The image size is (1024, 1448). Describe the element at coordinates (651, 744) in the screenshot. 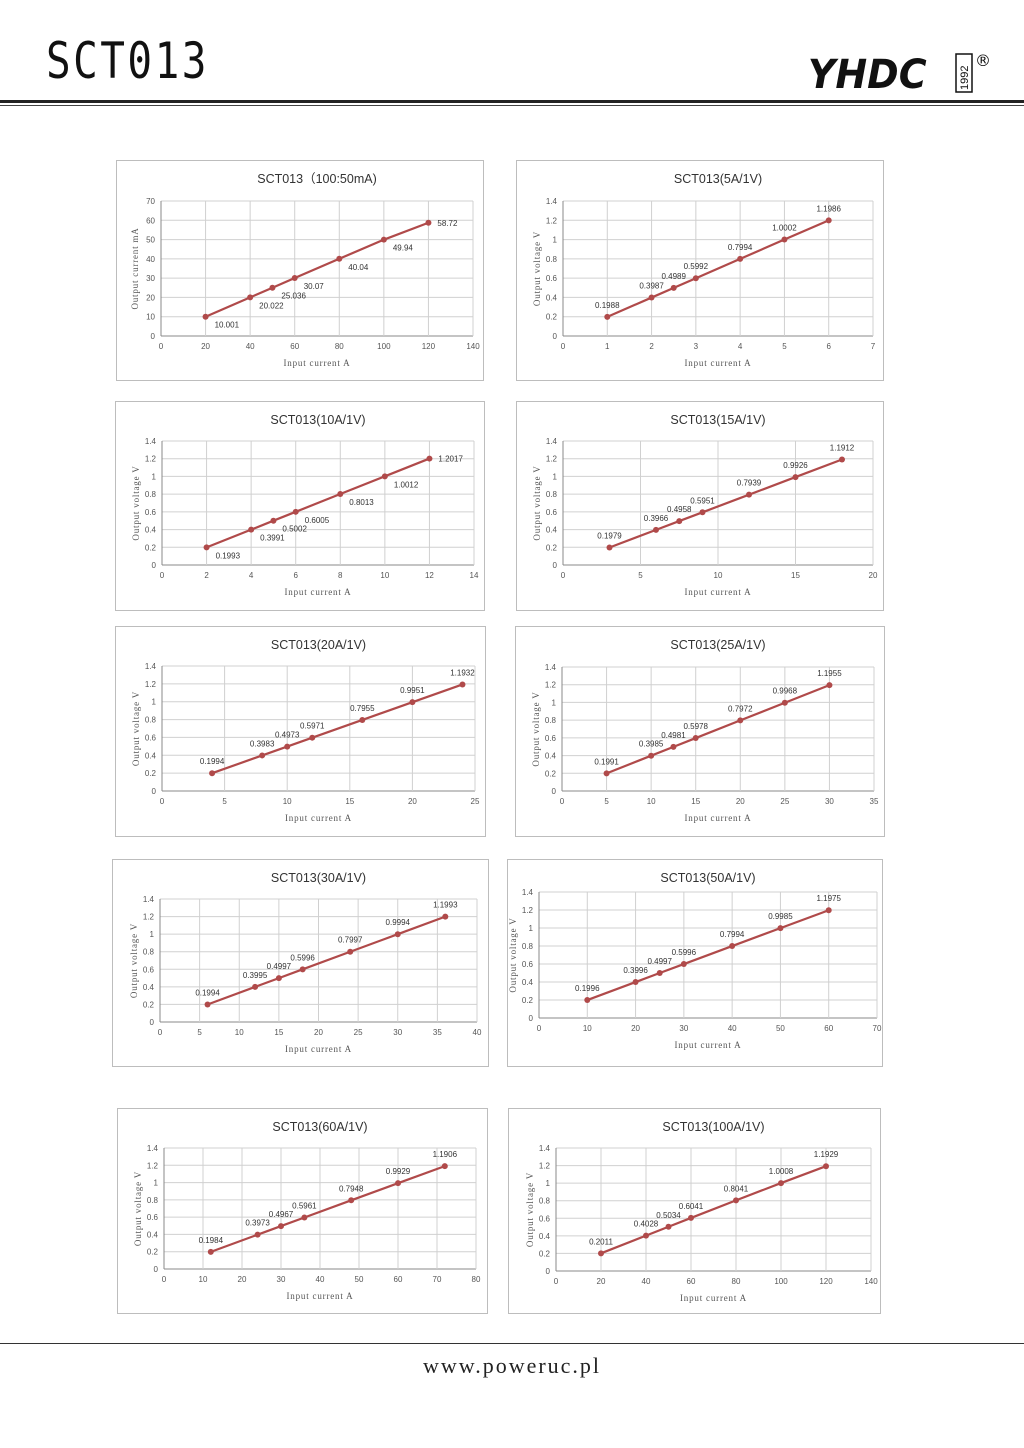

I see `data-label: 0.3985` at that location.